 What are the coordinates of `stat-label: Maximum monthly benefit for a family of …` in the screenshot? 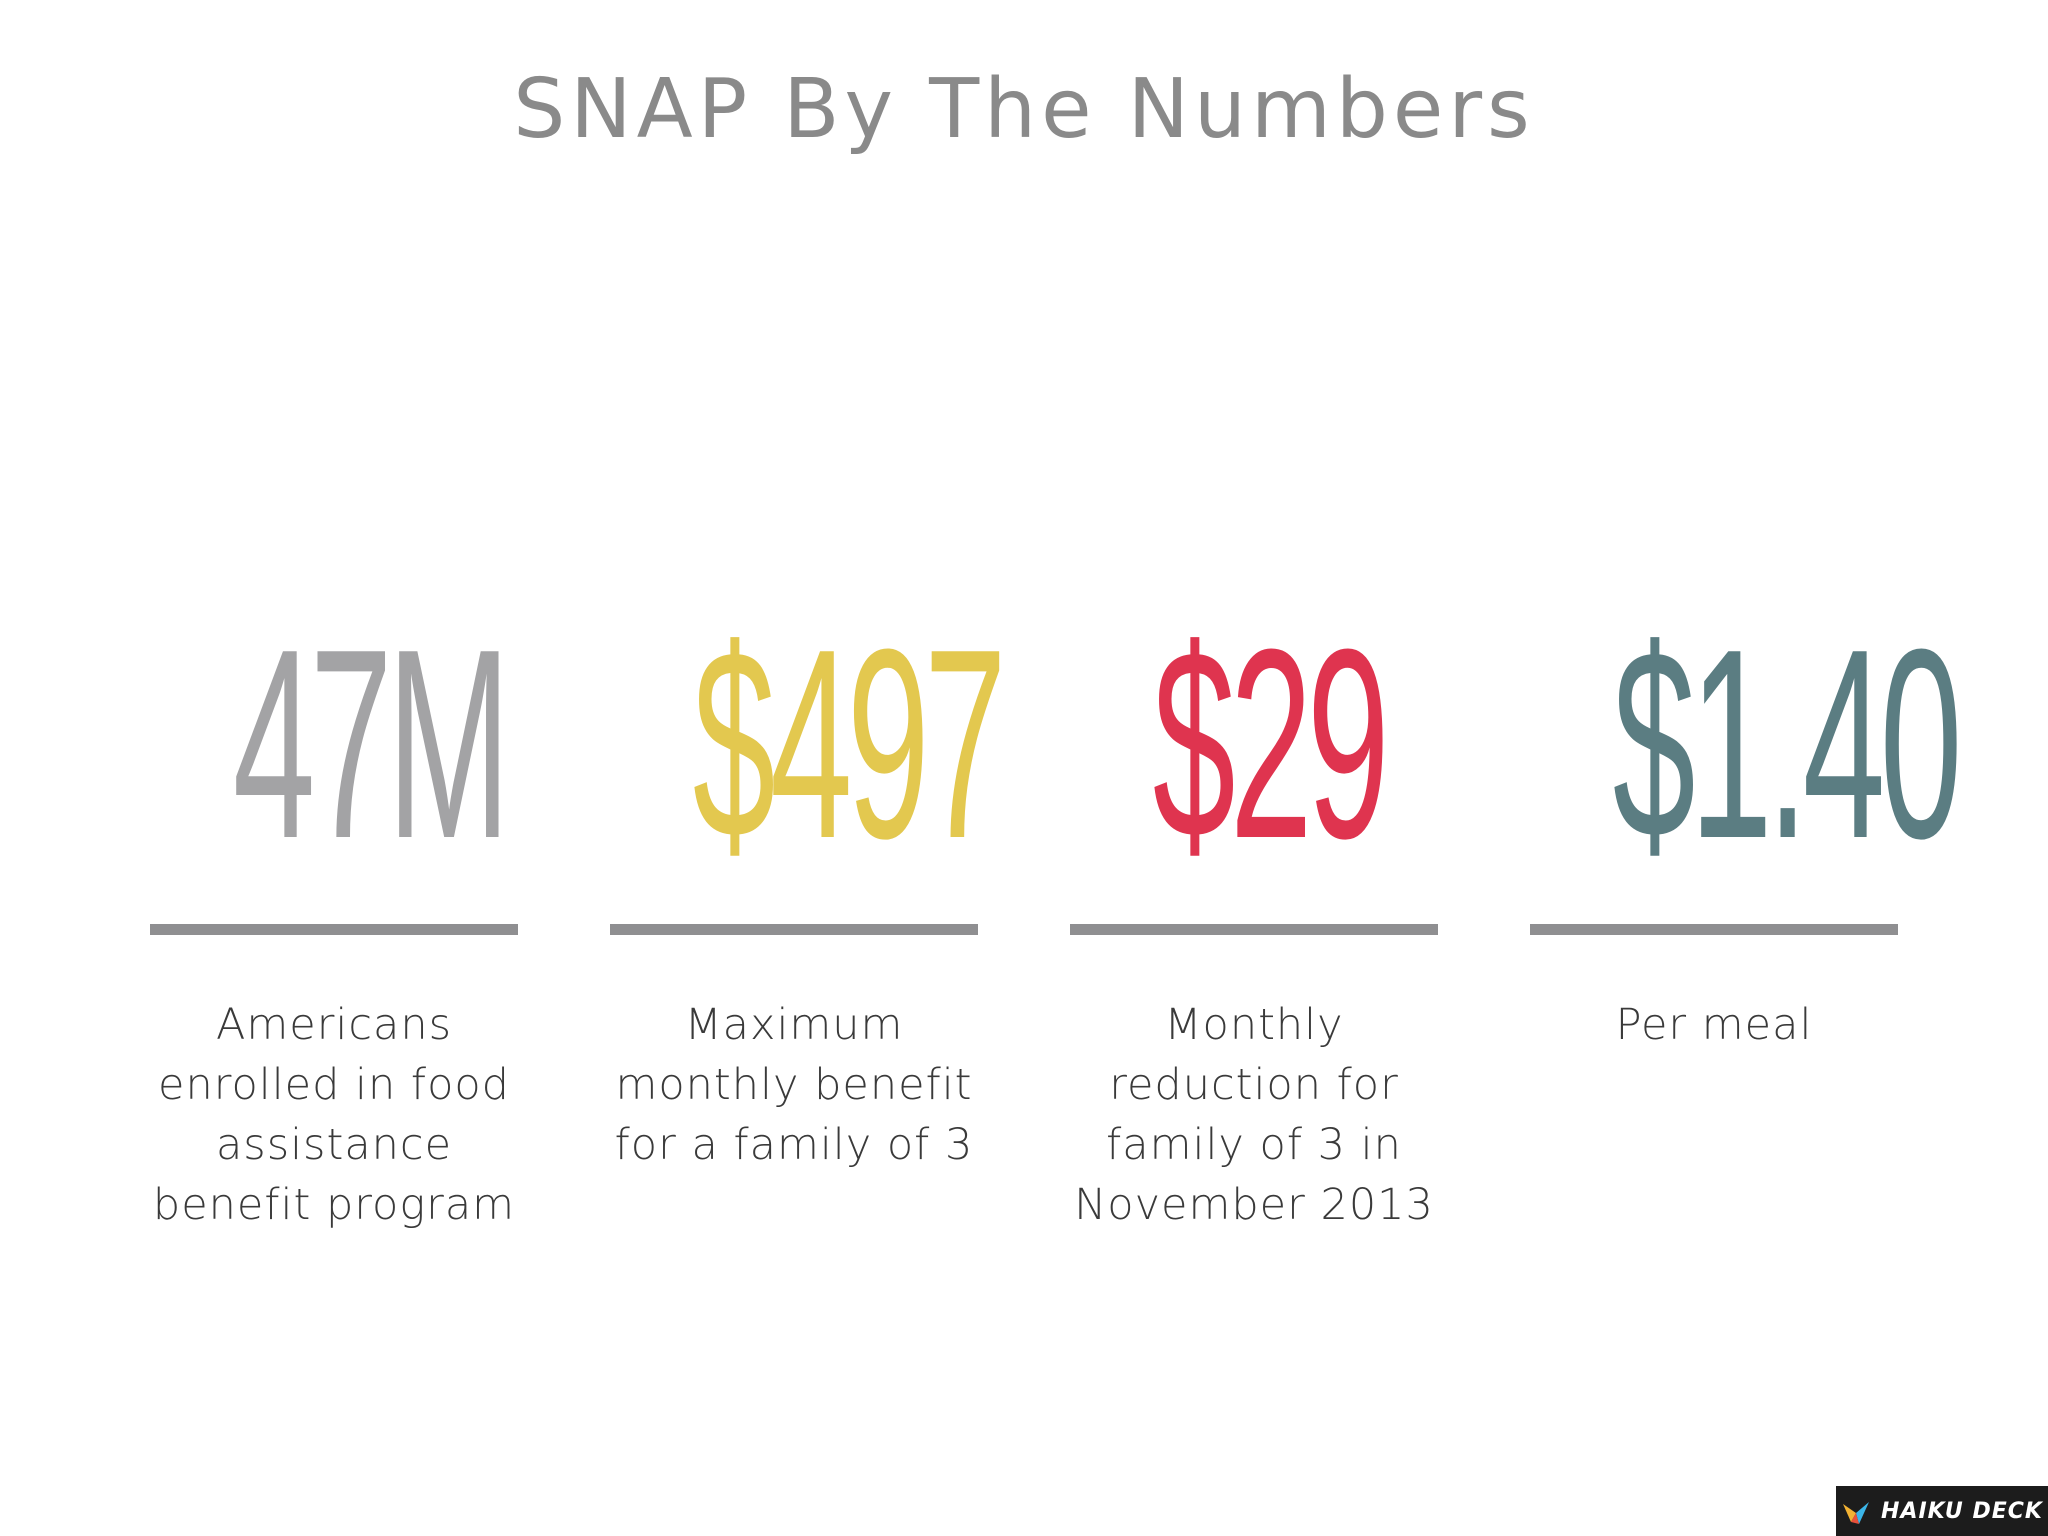 It's located at (794, 1085).